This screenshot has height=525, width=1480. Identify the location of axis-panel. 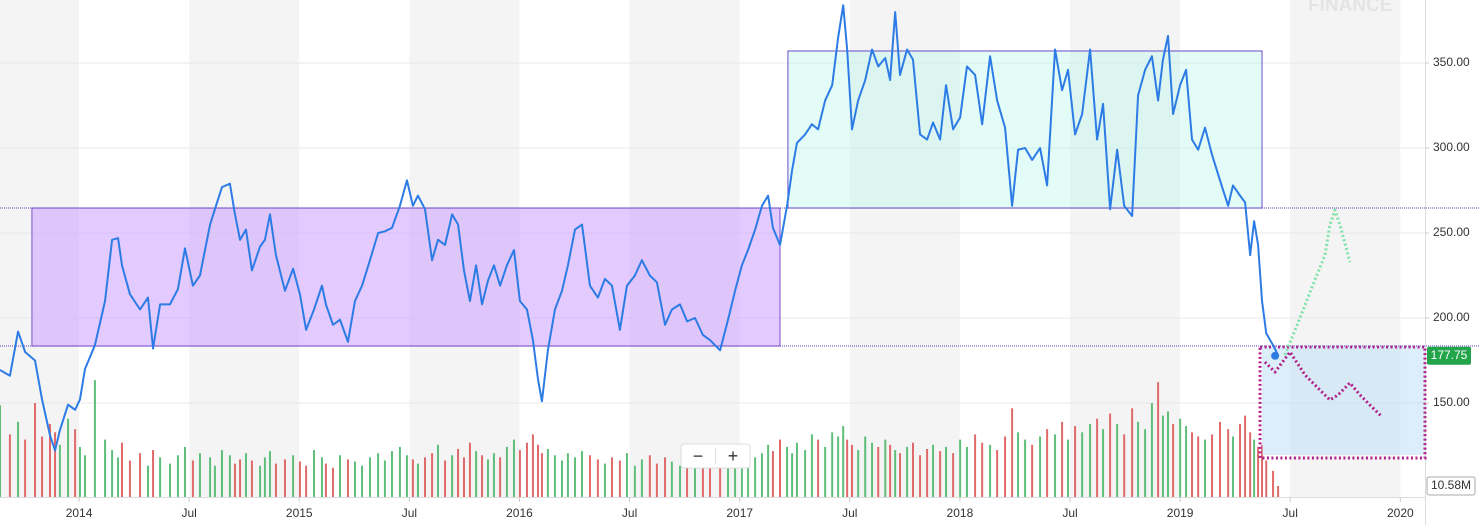
(1452, 262).